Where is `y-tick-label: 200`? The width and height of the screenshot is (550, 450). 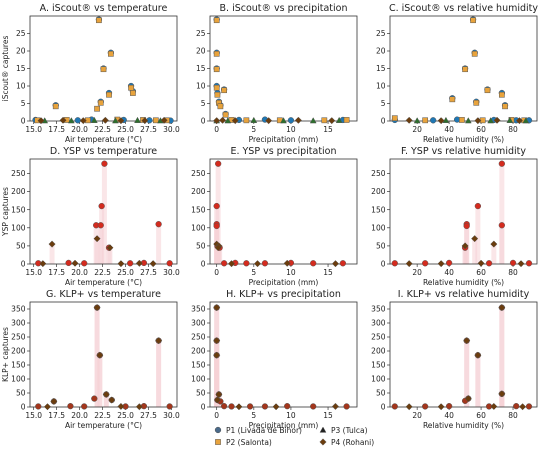 y-tick-label: 200 is located at coordinates (198, 351).